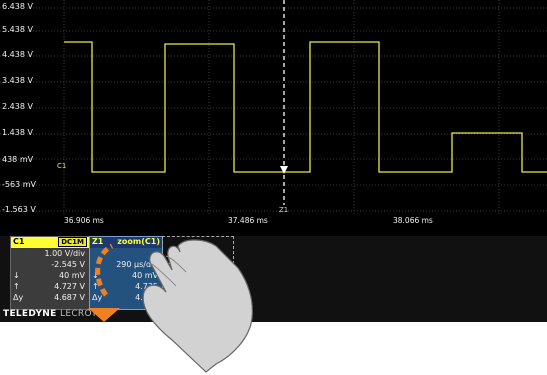 The width and height of the screenshot is (547, 375). Describe the element at coordinates (138, 241) in the screenshot. I see `zoom-source: zoom(C1)` at that location.